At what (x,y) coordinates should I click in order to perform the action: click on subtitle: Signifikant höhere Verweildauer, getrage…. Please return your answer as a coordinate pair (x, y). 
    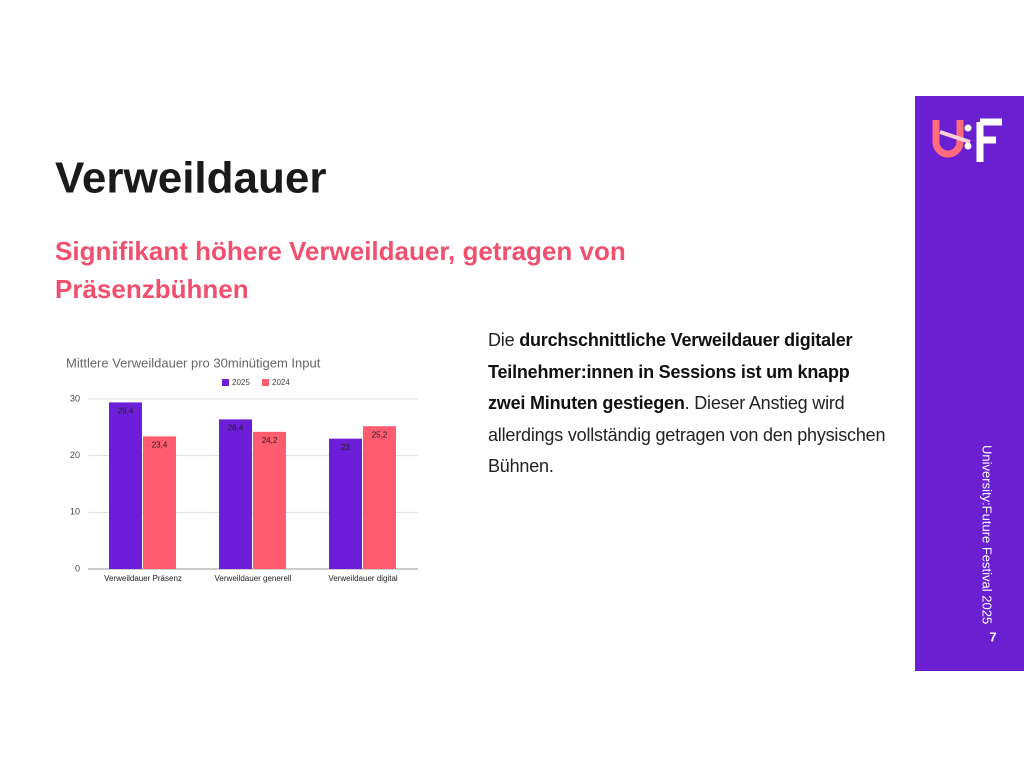
    Looking at the image, I should click on (340, 251).